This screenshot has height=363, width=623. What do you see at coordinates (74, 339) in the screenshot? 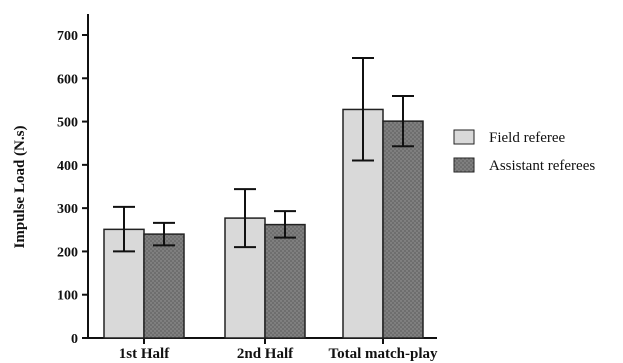
I see `y-tick-label: 0` at bounding box center [74, 339].